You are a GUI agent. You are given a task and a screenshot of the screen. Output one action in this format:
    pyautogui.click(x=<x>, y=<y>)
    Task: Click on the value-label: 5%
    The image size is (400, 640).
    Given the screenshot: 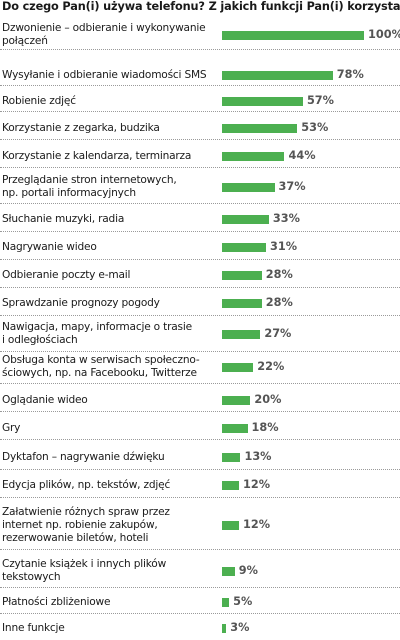 What is the action you would take?
    pyautogui.click(x=243, y=601)
    